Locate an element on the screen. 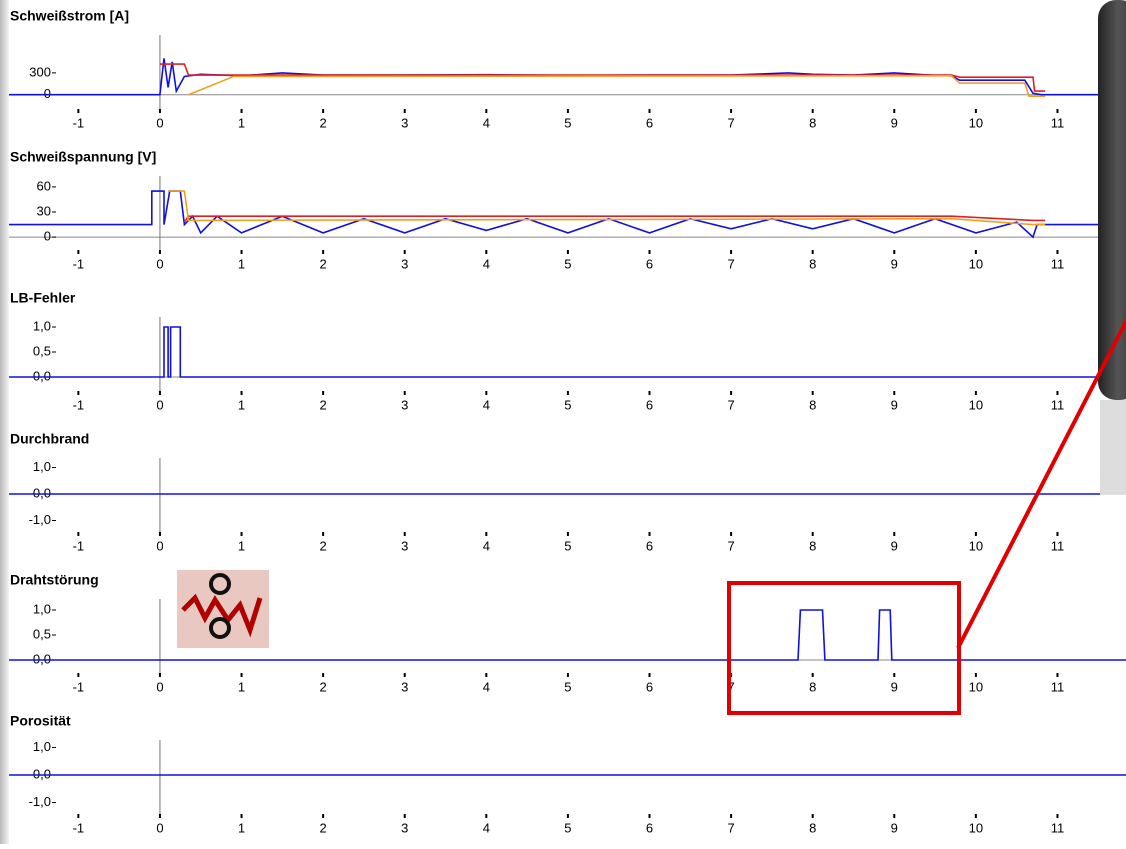  chart-title: Durchbrand is located at coordinates (49, 439).